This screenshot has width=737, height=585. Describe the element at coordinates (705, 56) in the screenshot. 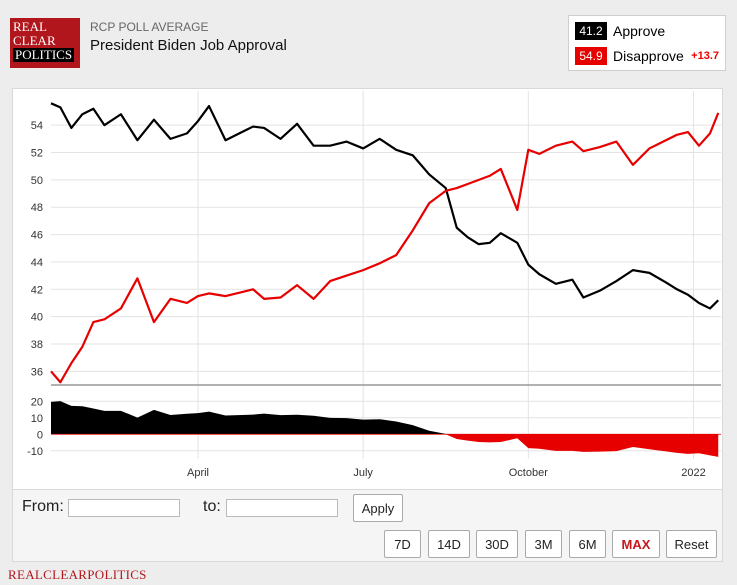

I see `legend-spread: +13.7` at that location.